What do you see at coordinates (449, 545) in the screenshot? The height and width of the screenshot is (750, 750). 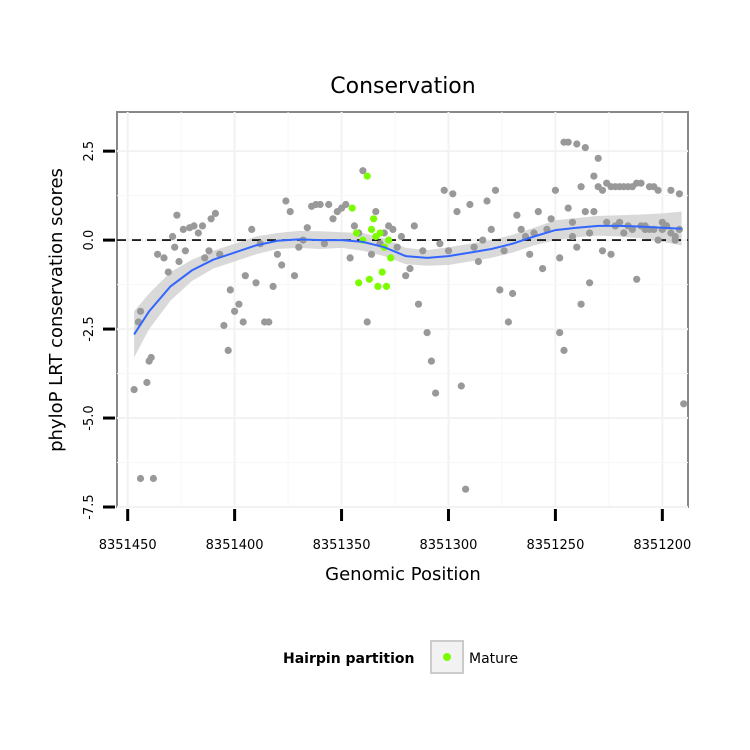 I see `x-tick-label: 8351300` at bounding box center [449, 545].